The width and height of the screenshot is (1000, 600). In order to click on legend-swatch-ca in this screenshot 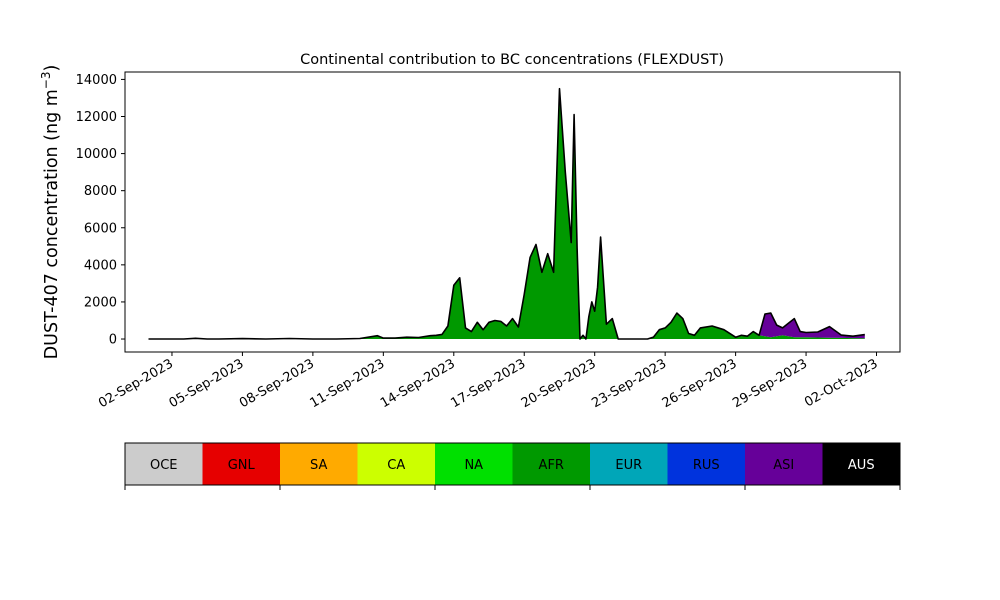, I will do `click(396, 464)`.